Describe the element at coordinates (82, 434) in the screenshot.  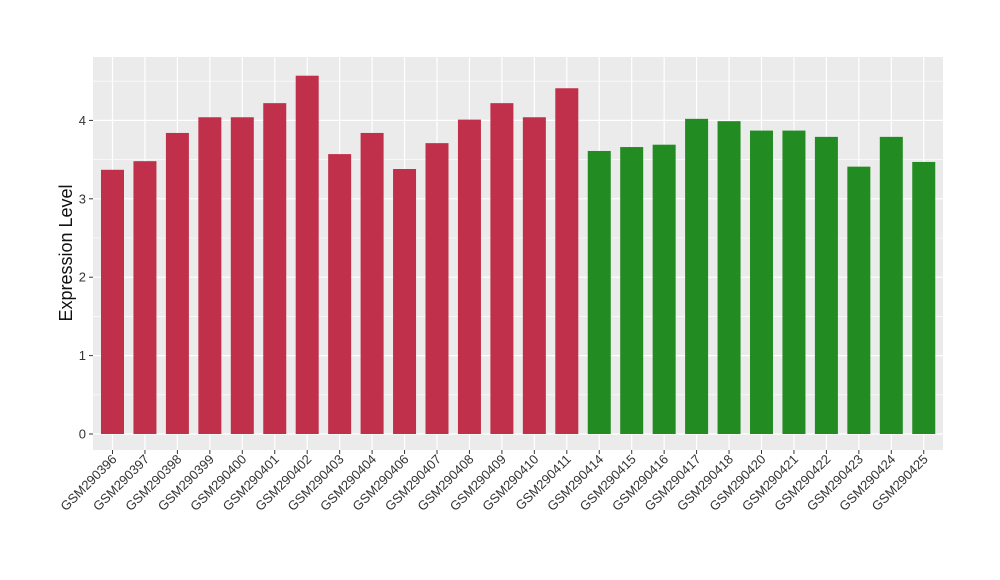
I see `y-tick-label: 0` at that location.